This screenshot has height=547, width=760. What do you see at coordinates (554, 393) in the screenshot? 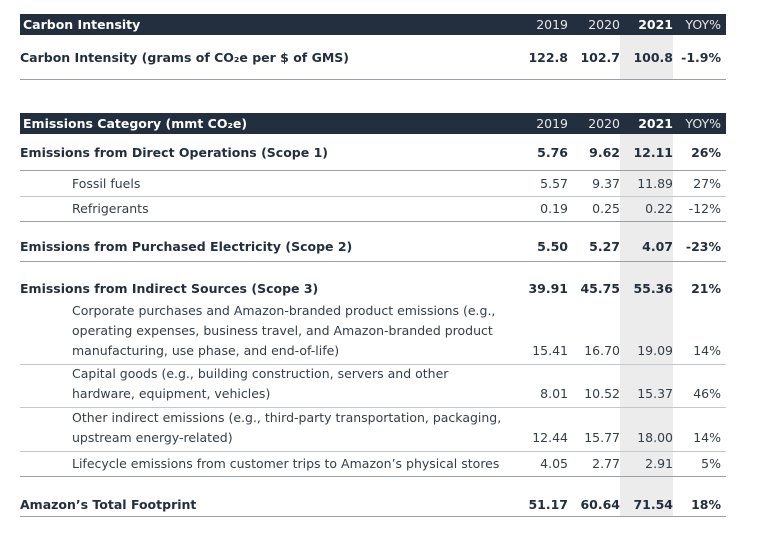
I see `value-2019: 8.01` at bounding box center [554, 393].